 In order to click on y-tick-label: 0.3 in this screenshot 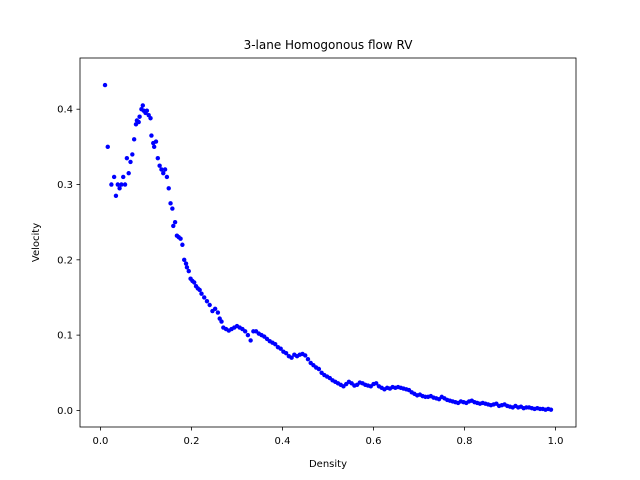, I will do `click(65, 185)`.